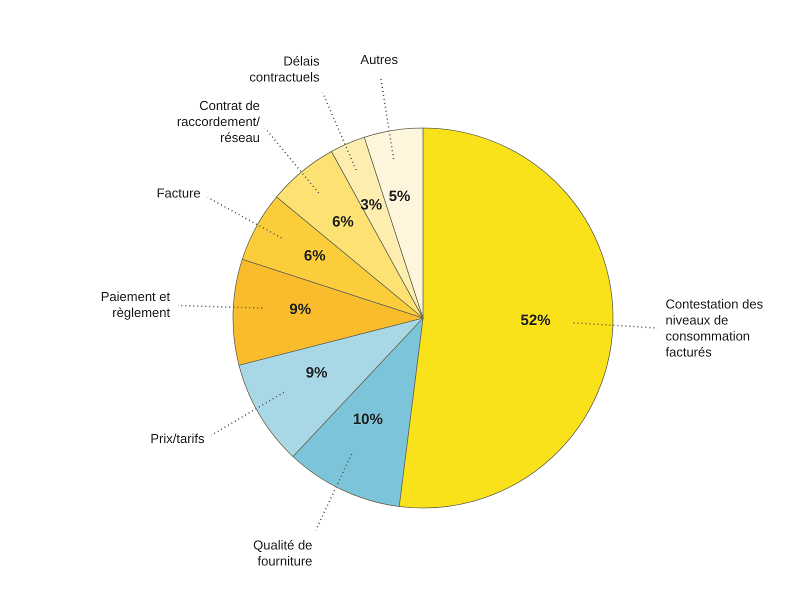  I want to click on slice-label: Contestation des niveaux de consommation facturés, so click(715, 328).